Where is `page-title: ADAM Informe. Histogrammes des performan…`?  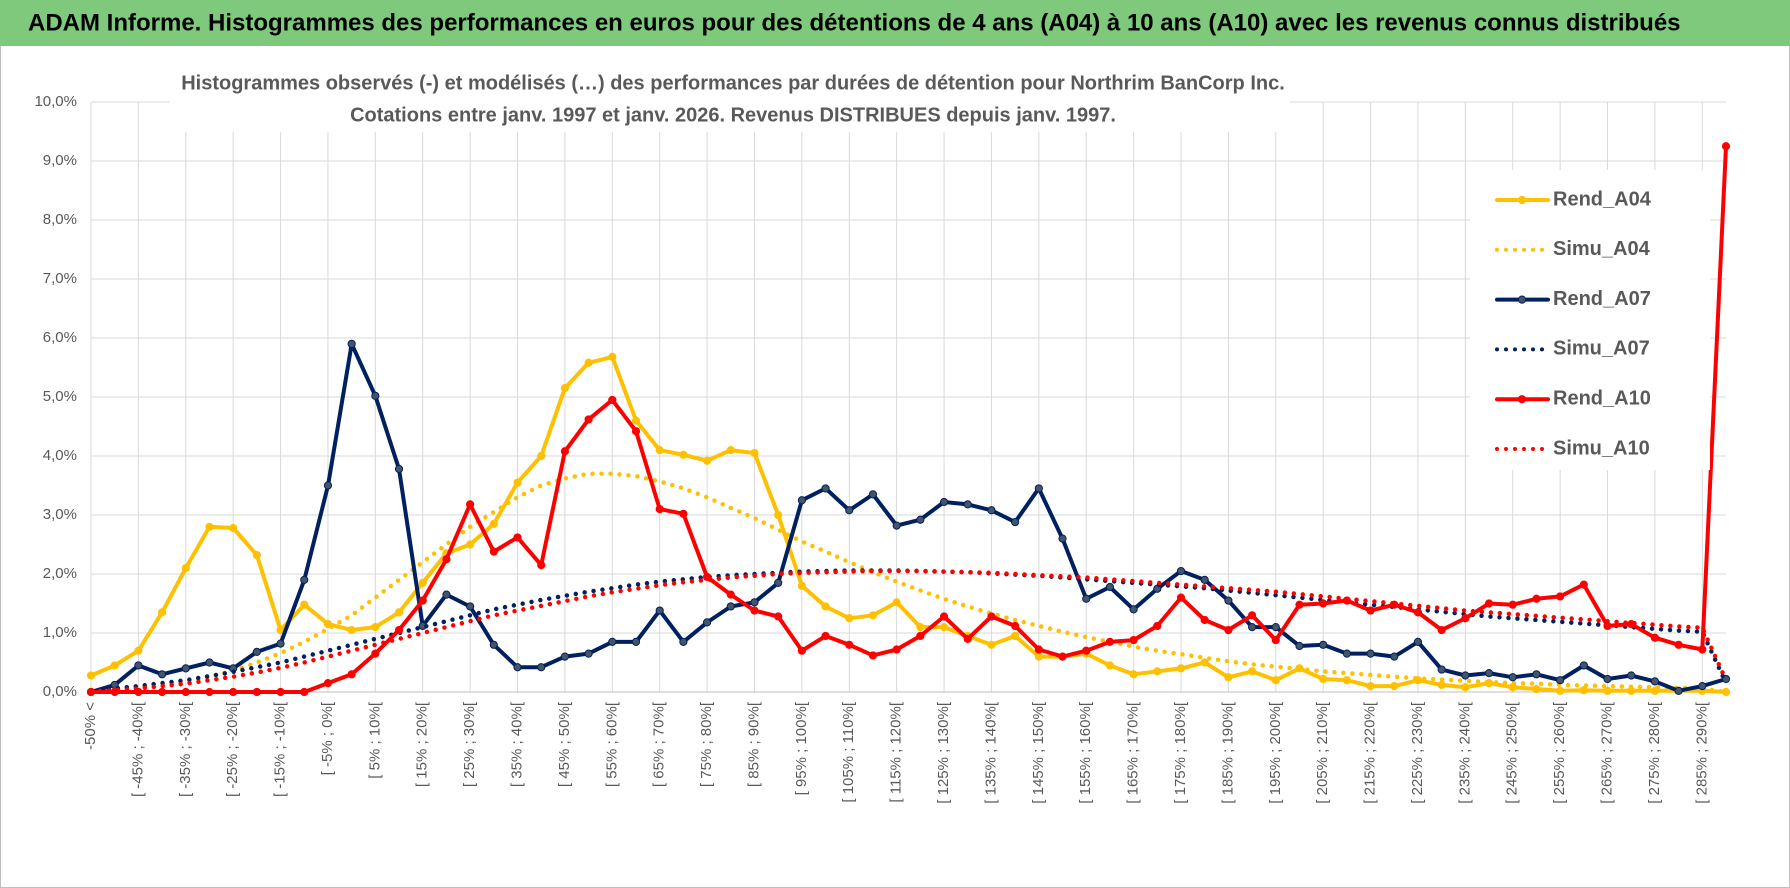 page-title: ADAM Informe. Histogrammes des performan… is located at coordinates (854, 22).